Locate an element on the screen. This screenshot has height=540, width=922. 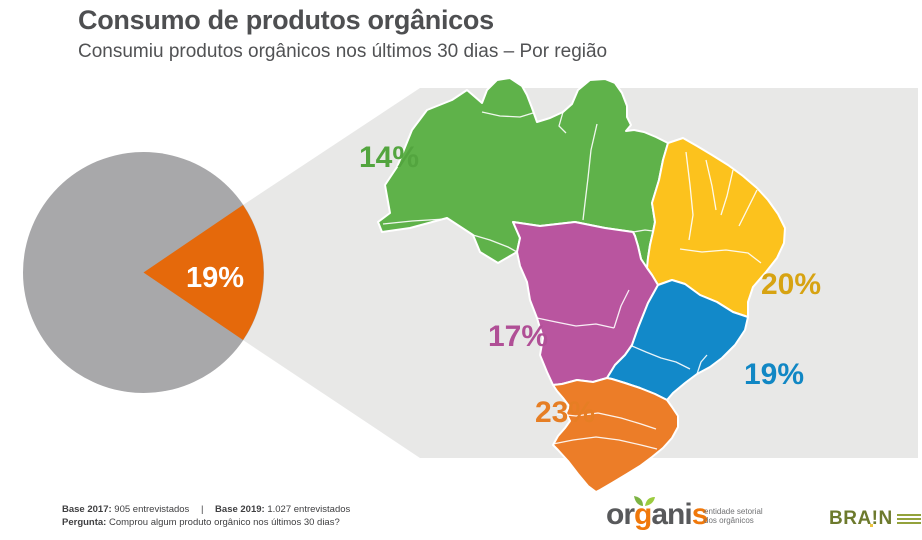
region-south is located at coordinates (615, 435).